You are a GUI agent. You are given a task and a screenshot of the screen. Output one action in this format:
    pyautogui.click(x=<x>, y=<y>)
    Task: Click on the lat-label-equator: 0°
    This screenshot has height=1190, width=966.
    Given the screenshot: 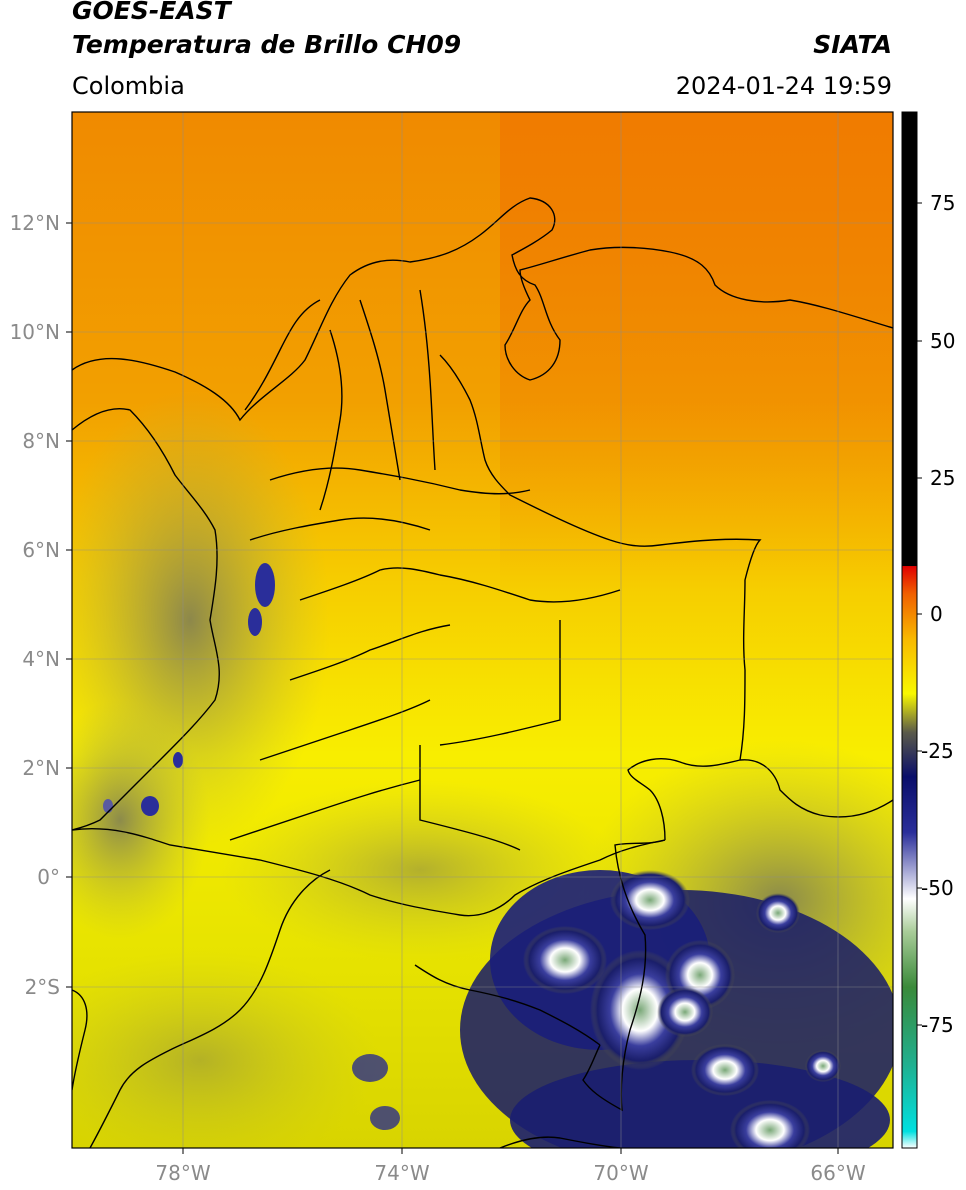 What is the action you would take?
    pyautogui.click(x=48, y=877)
    